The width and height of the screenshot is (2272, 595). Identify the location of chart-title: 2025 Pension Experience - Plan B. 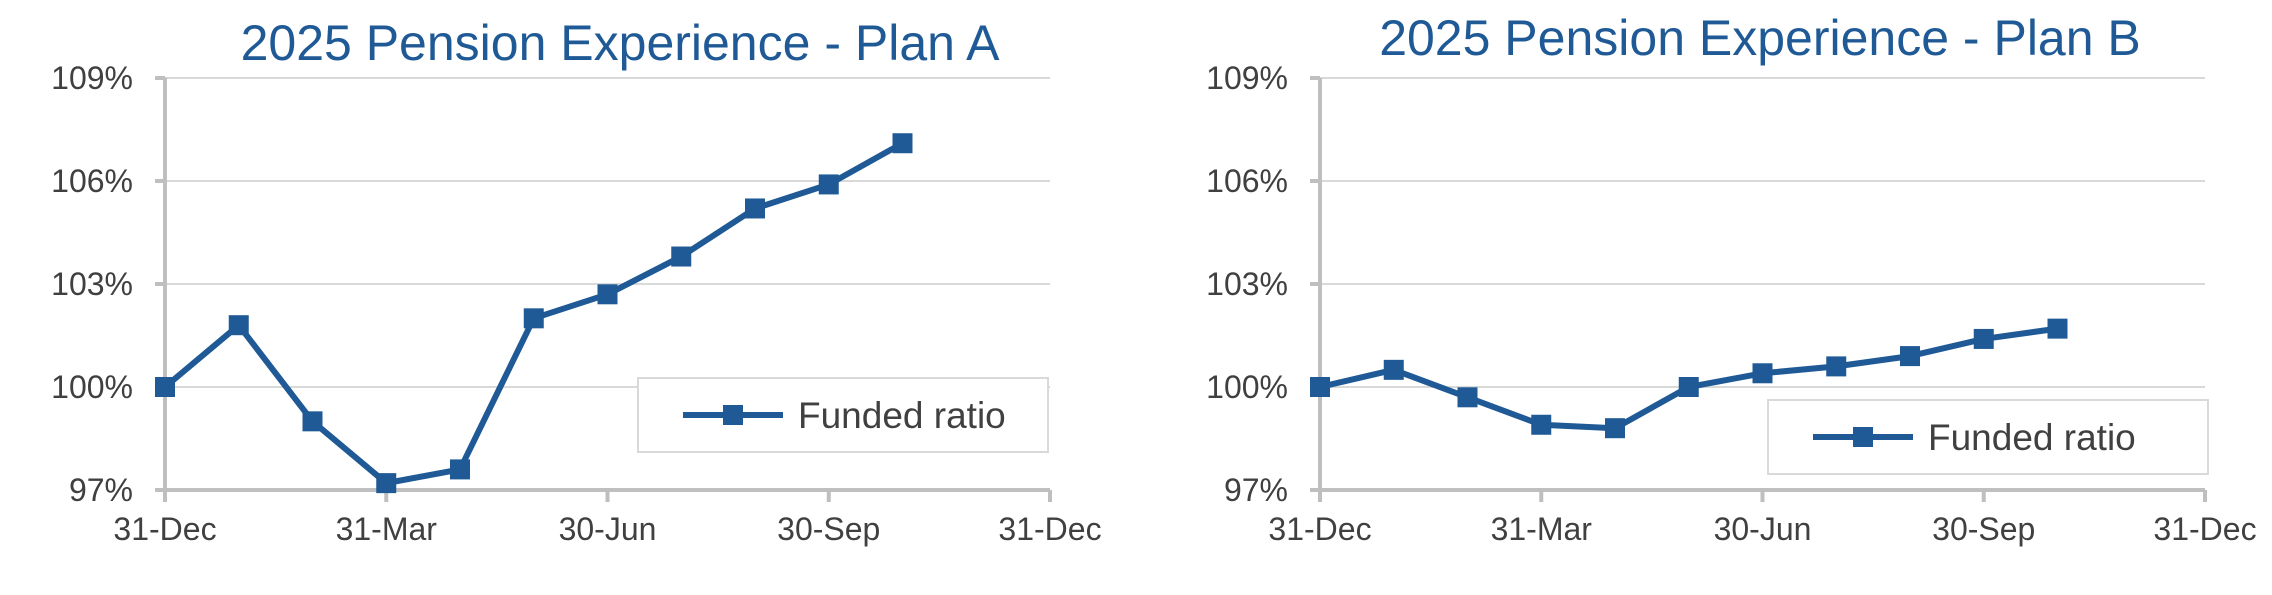
(1760, 38).